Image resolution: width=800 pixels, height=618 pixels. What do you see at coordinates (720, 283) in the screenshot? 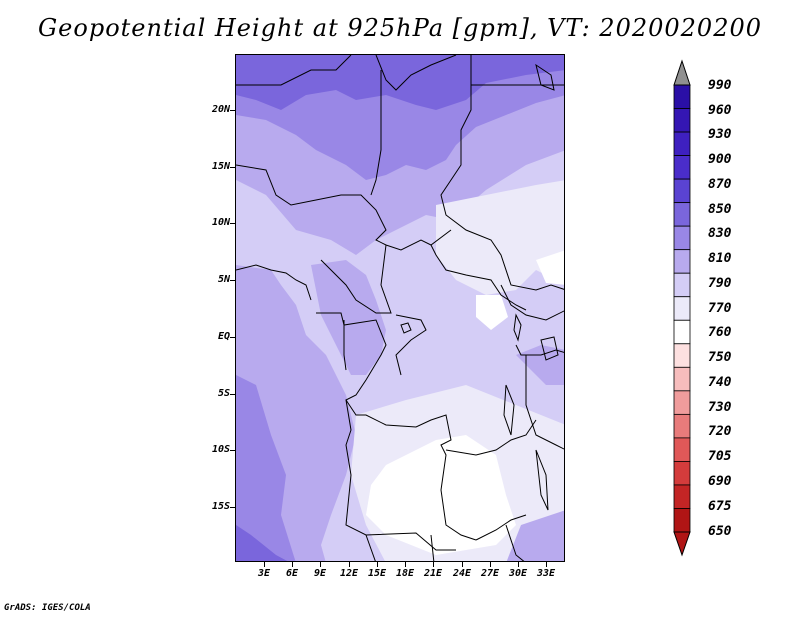
I see `colorbar-label: 790` at bounding box center [720, 283].